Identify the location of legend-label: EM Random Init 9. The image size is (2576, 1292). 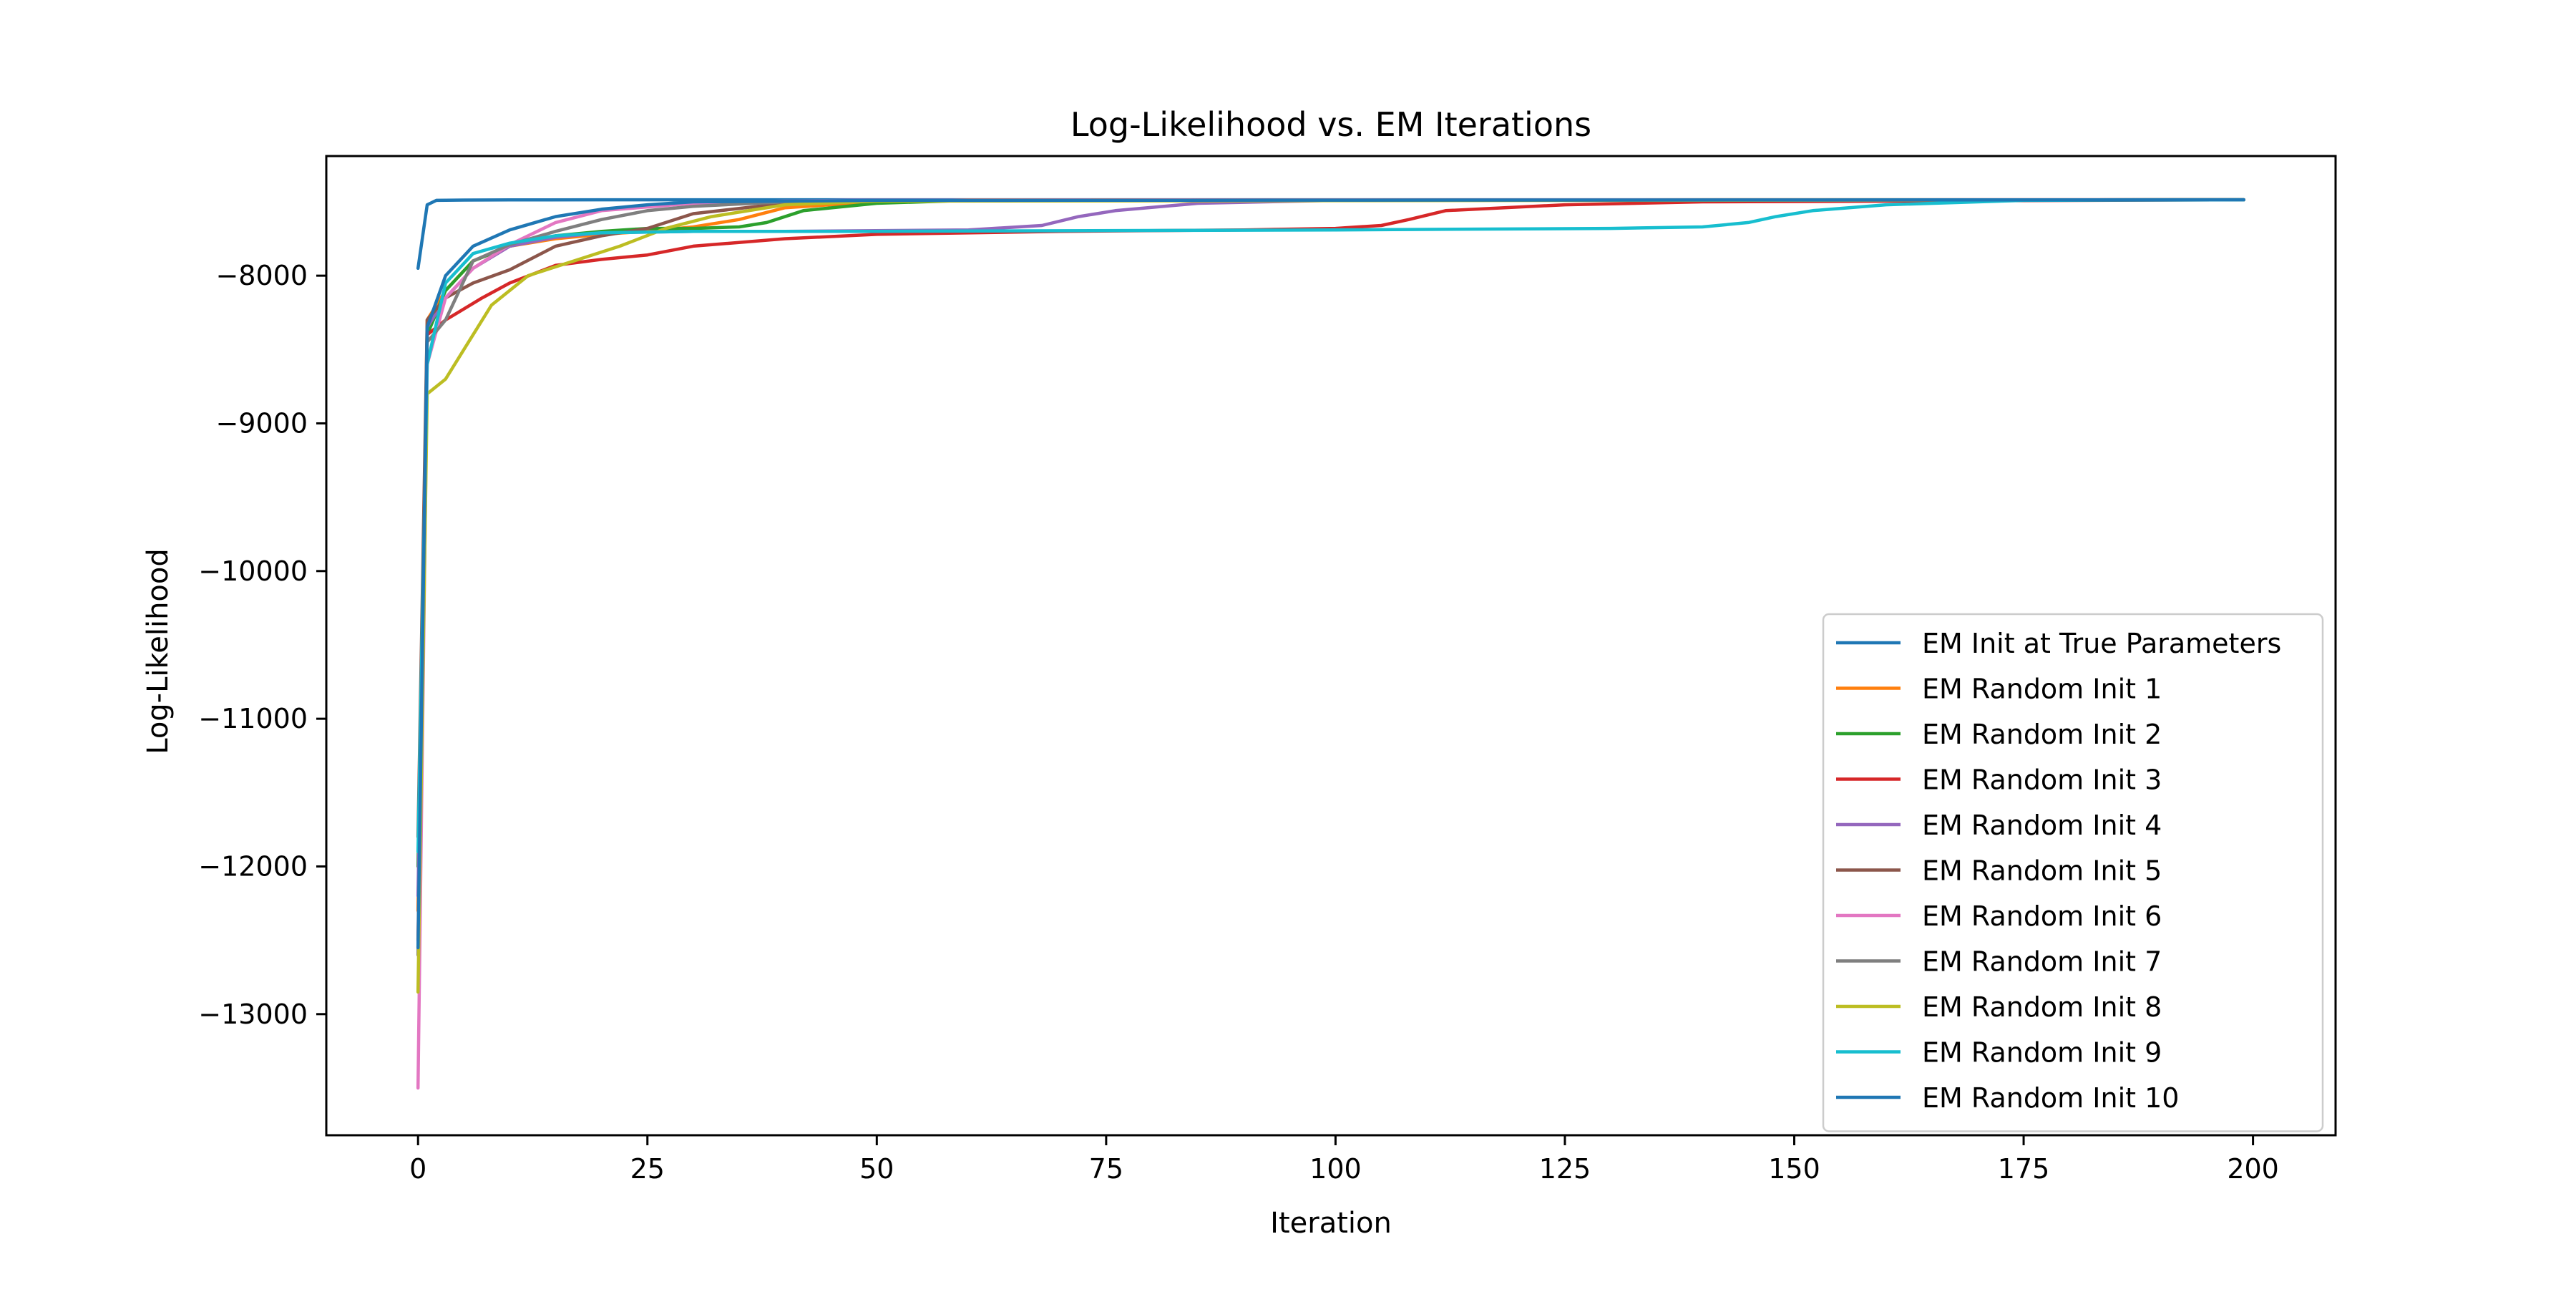
(2042, 1053).